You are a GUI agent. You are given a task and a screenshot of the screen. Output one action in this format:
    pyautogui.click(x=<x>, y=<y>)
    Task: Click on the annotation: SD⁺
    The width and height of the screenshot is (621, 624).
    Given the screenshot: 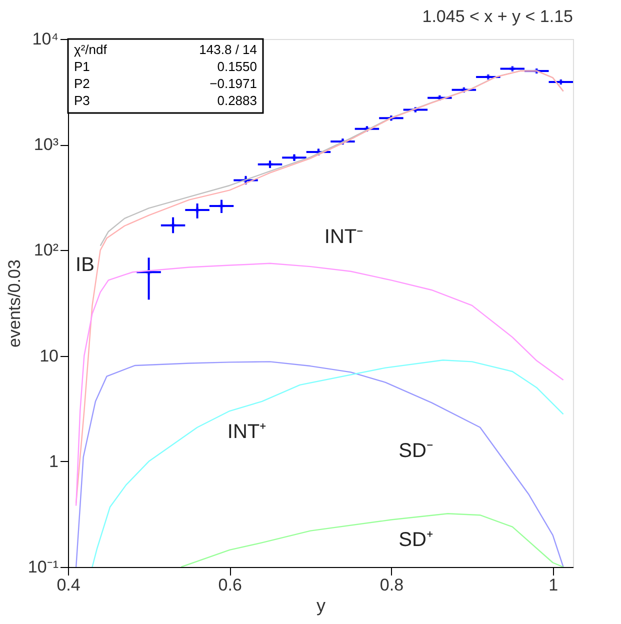 What is the action you would take?
    pyautogui.click(x=416, y=540)
    